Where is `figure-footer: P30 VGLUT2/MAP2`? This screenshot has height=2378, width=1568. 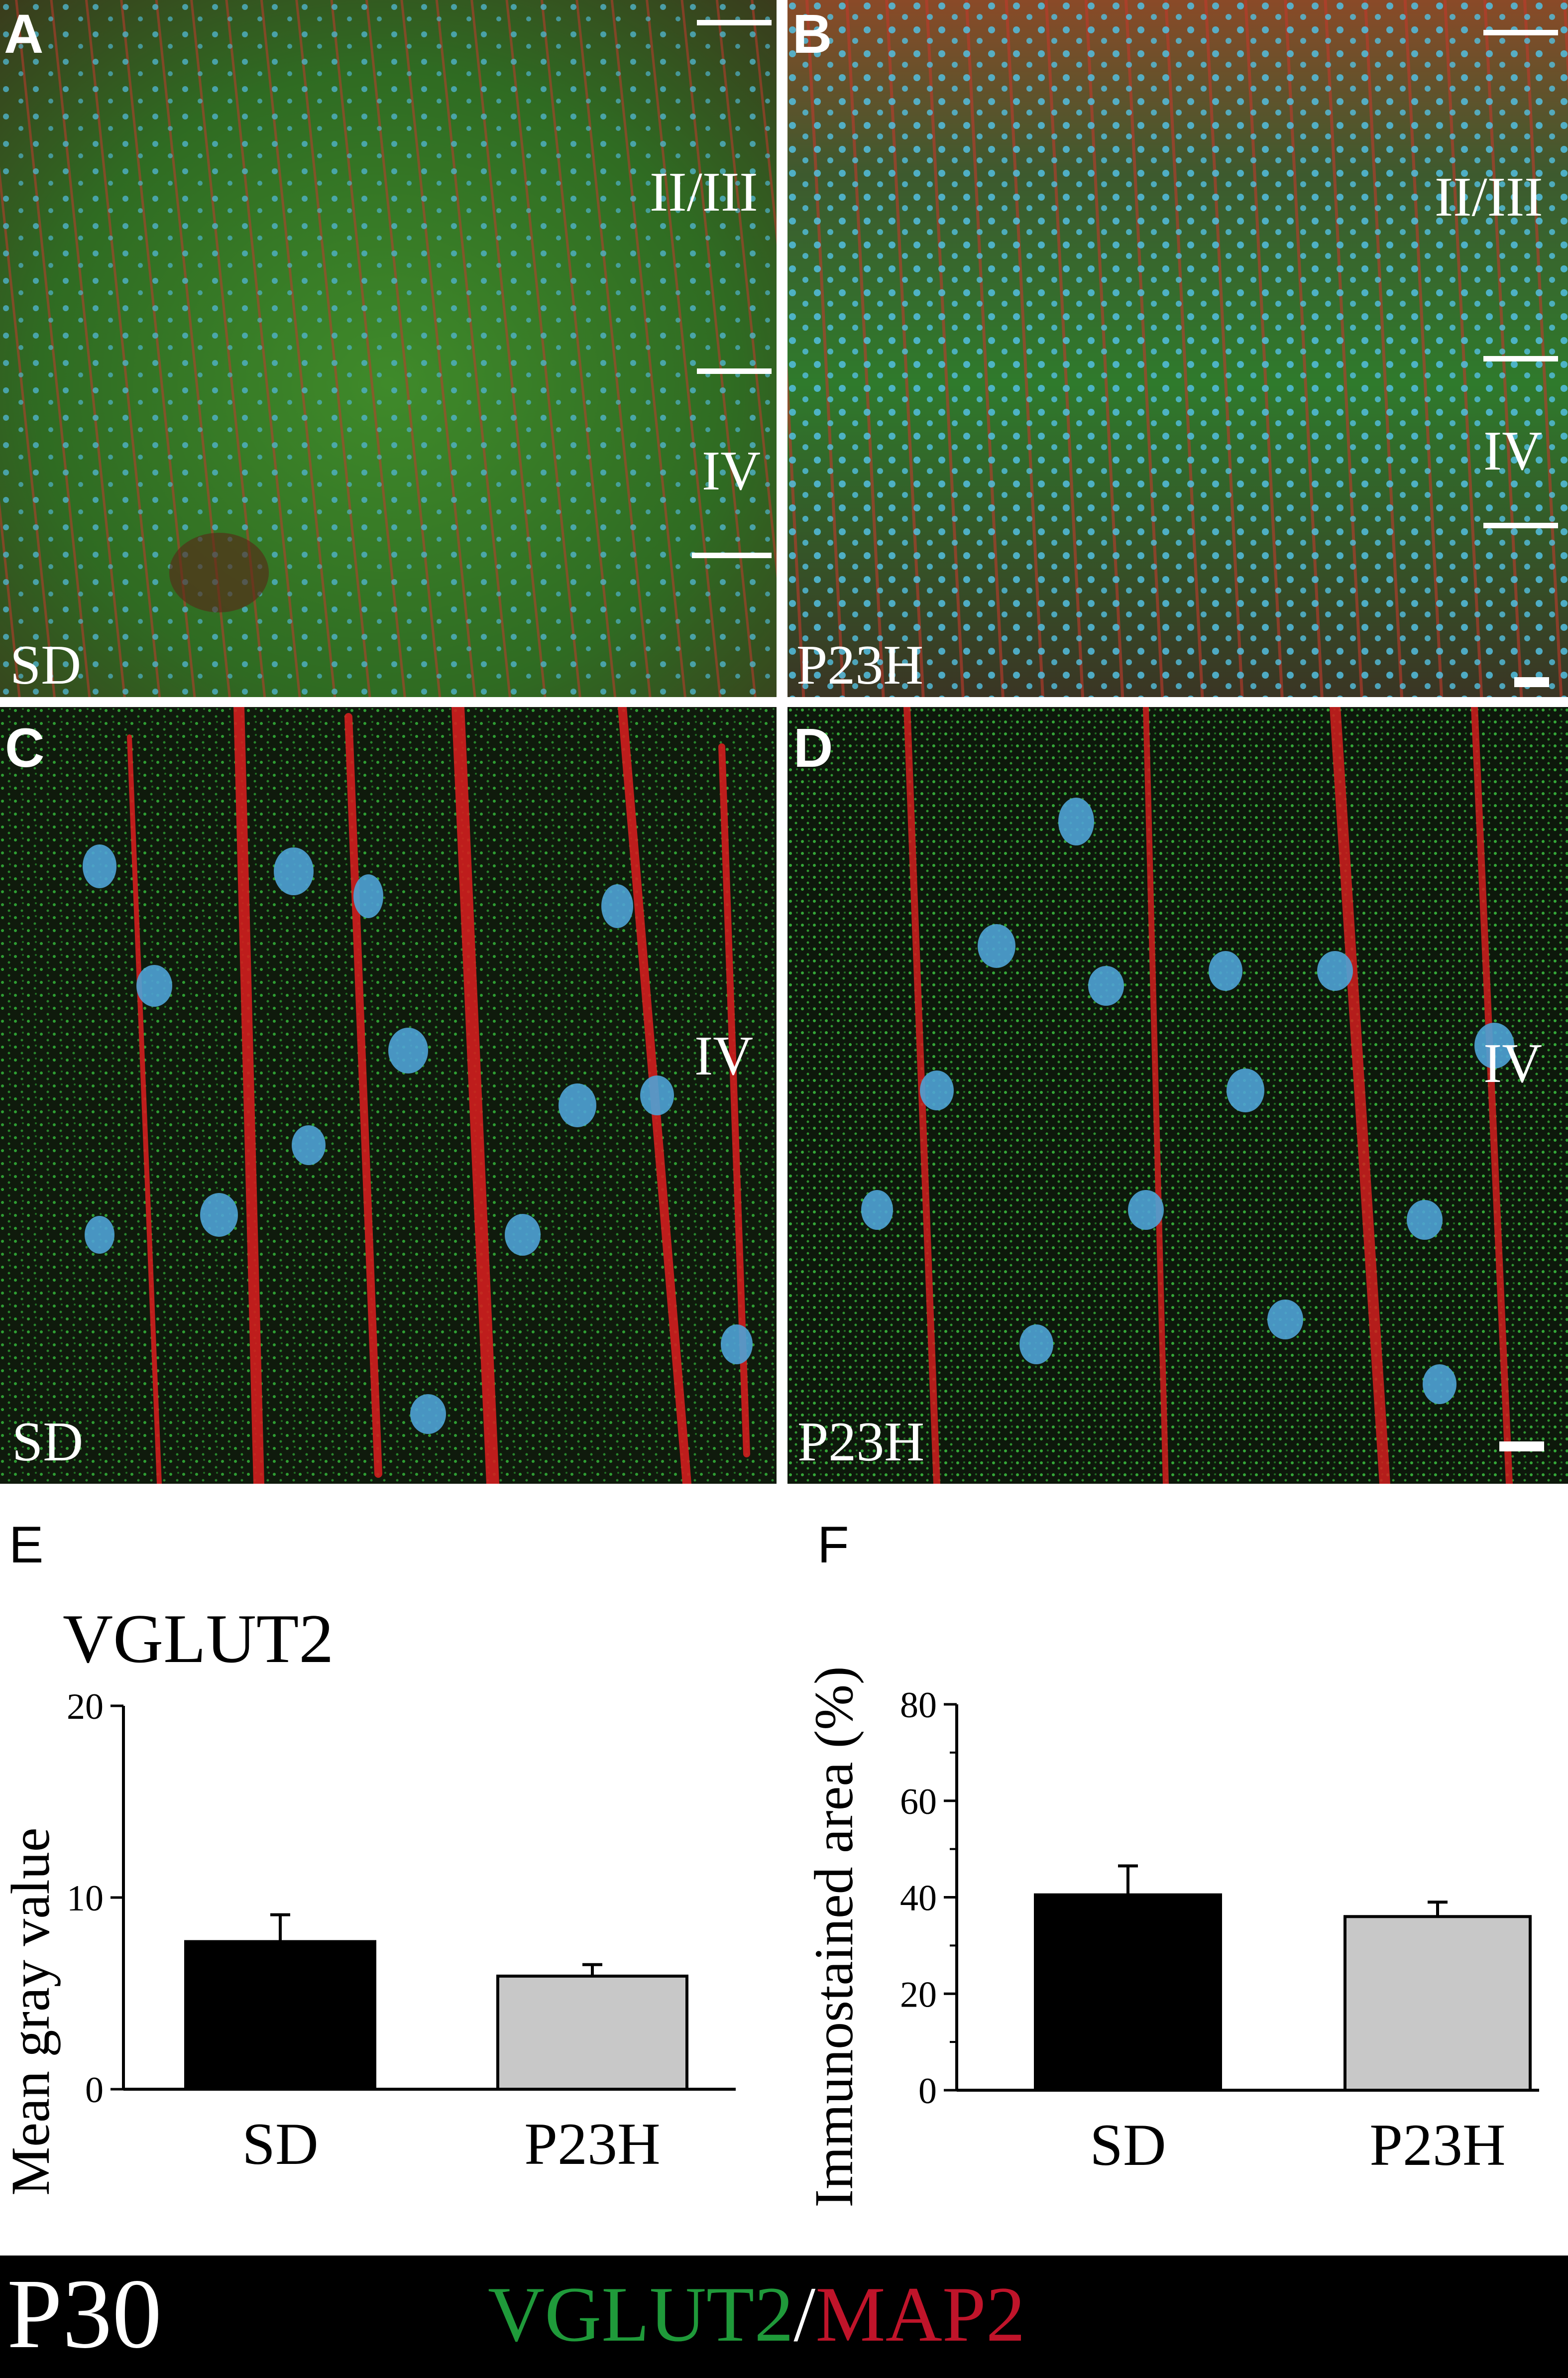
figure-footer: P30 VGLUT2/MAP2 is located at coordinates (784, 2317).